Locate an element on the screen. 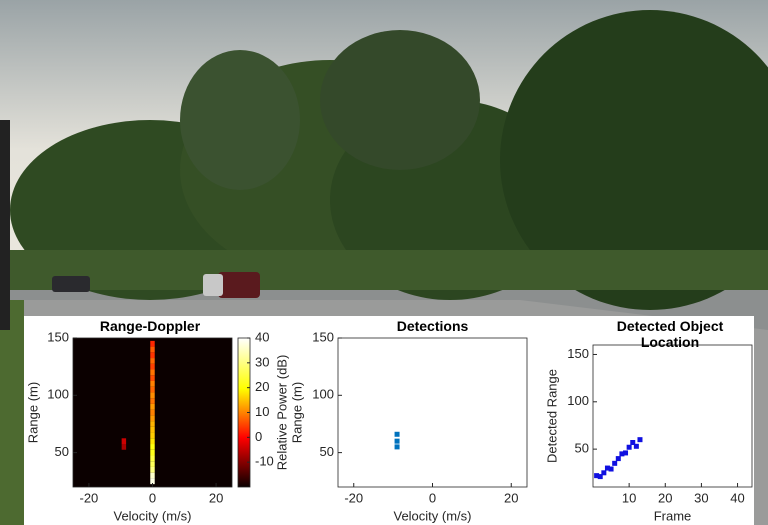  chart-title: Detections is located at coordinates (432, 326).